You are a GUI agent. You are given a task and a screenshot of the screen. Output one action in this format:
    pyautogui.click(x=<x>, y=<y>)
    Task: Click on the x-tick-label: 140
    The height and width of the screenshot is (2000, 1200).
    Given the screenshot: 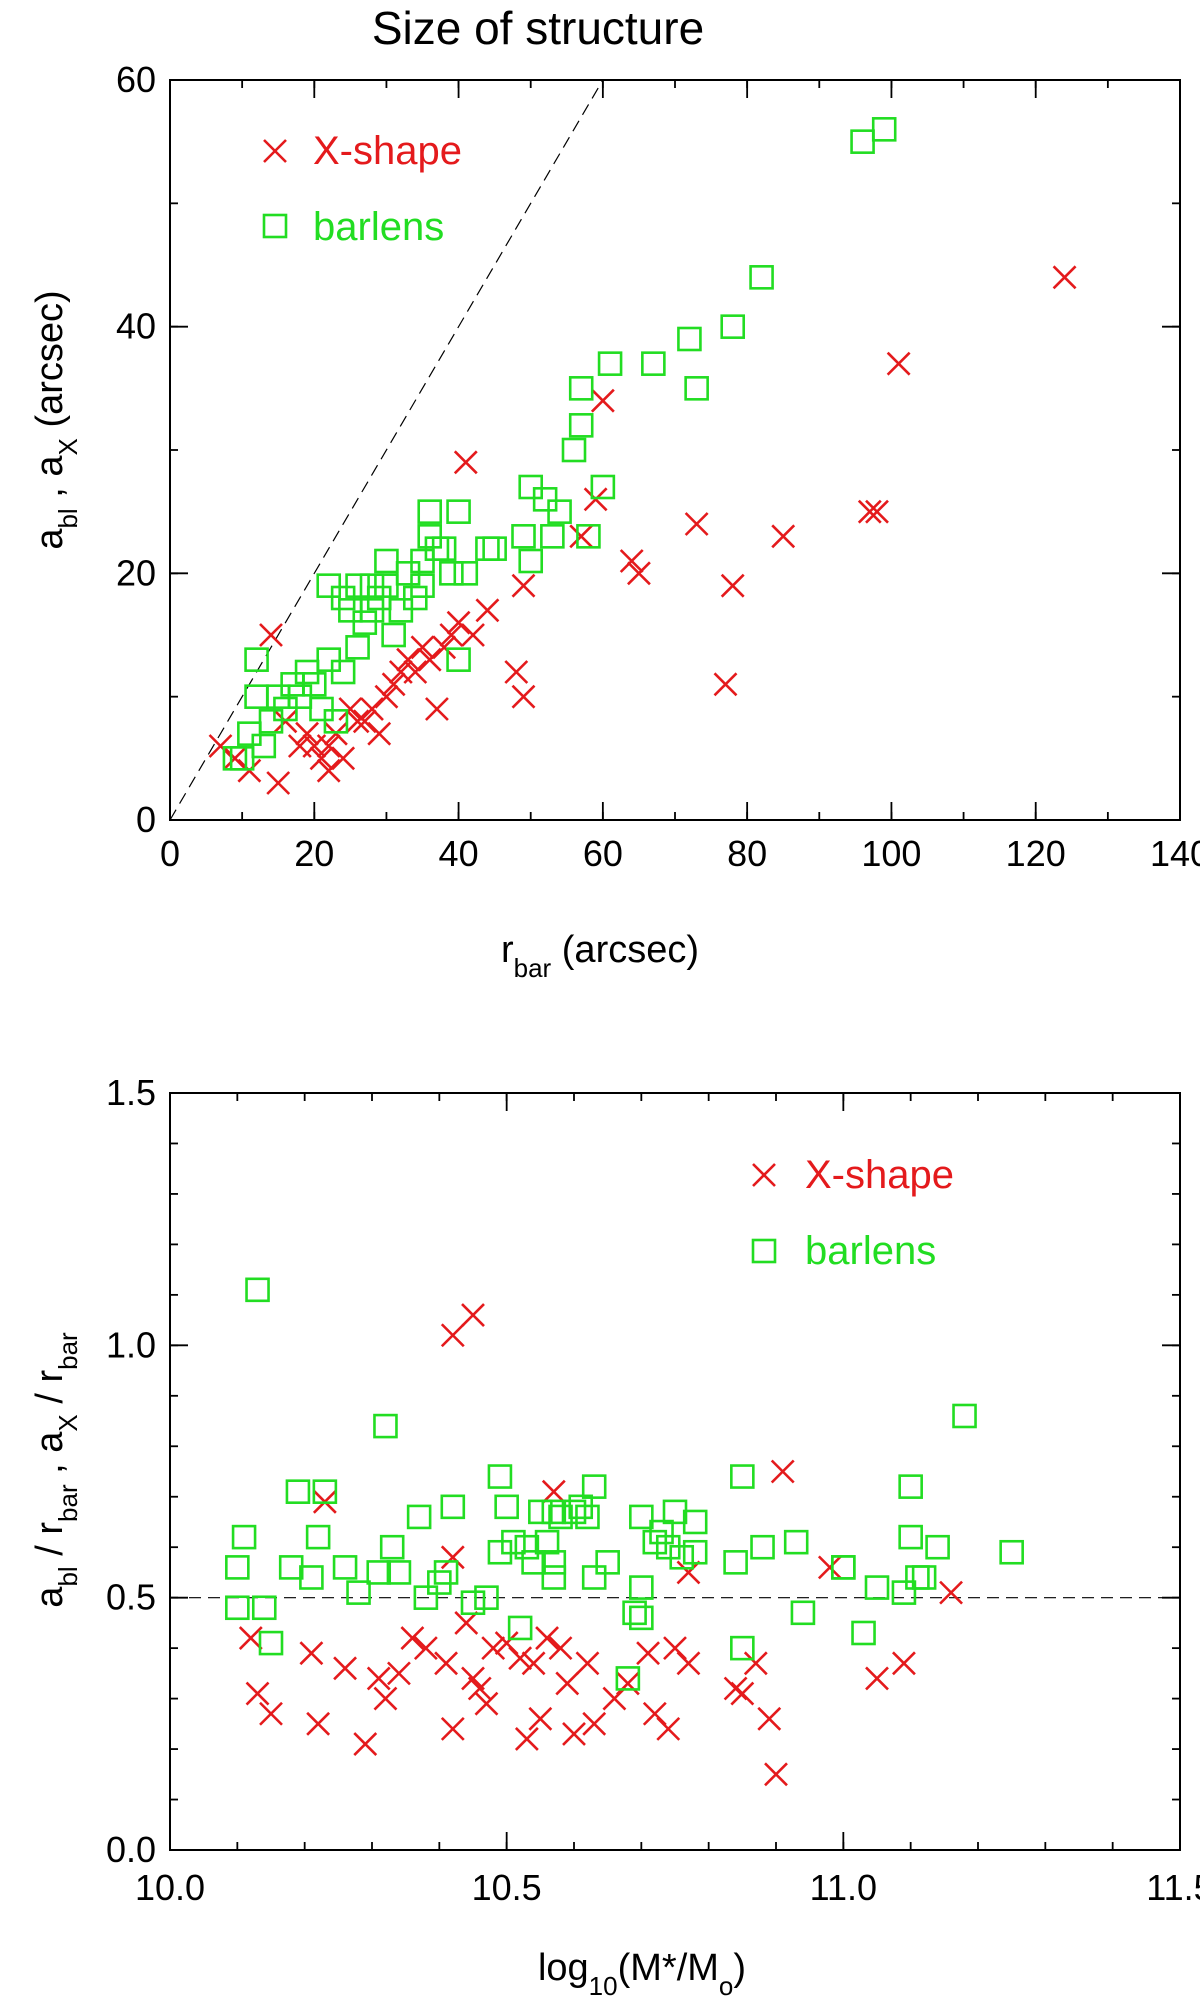 What is the action you would take?
    pyautogui.click(x=1175, y=853)
    